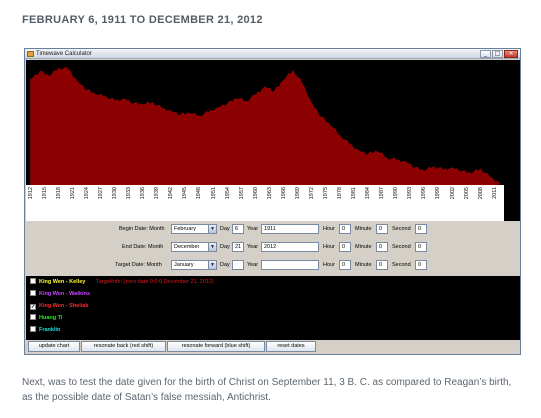 This screenshot has width=541, height=418. What do you see at coordinates (382, 265) in the screenshot?
I see `target-minute-input: 0` at bounding box center [382, 265].